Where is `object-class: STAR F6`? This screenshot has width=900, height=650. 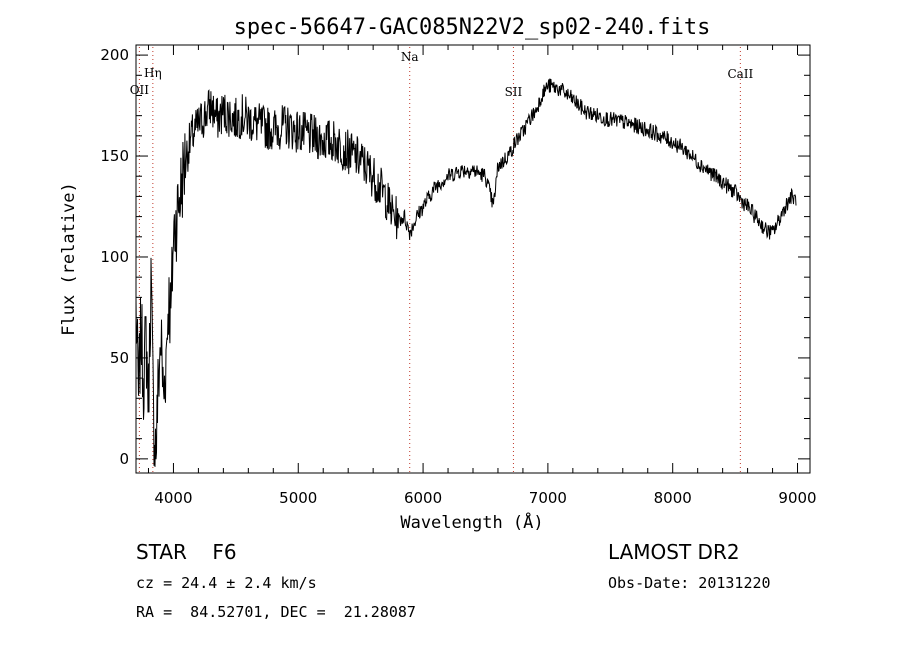
object-class: STAR F6 is located at coordinates (186, 552).